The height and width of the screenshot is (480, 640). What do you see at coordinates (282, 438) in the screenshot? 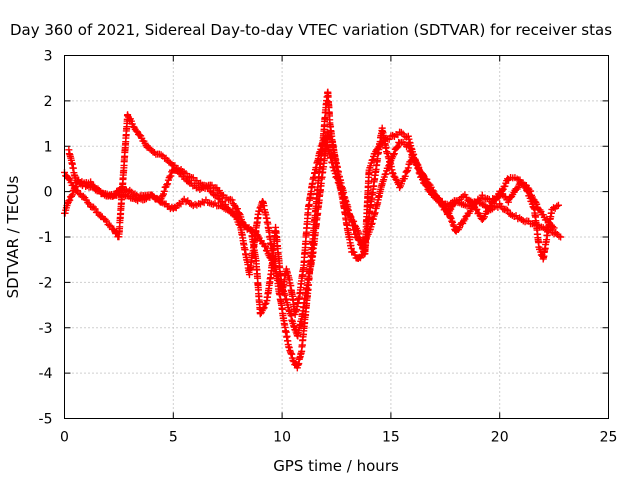
I see `x-tick-label: 10` at bounding box center [282, 438].